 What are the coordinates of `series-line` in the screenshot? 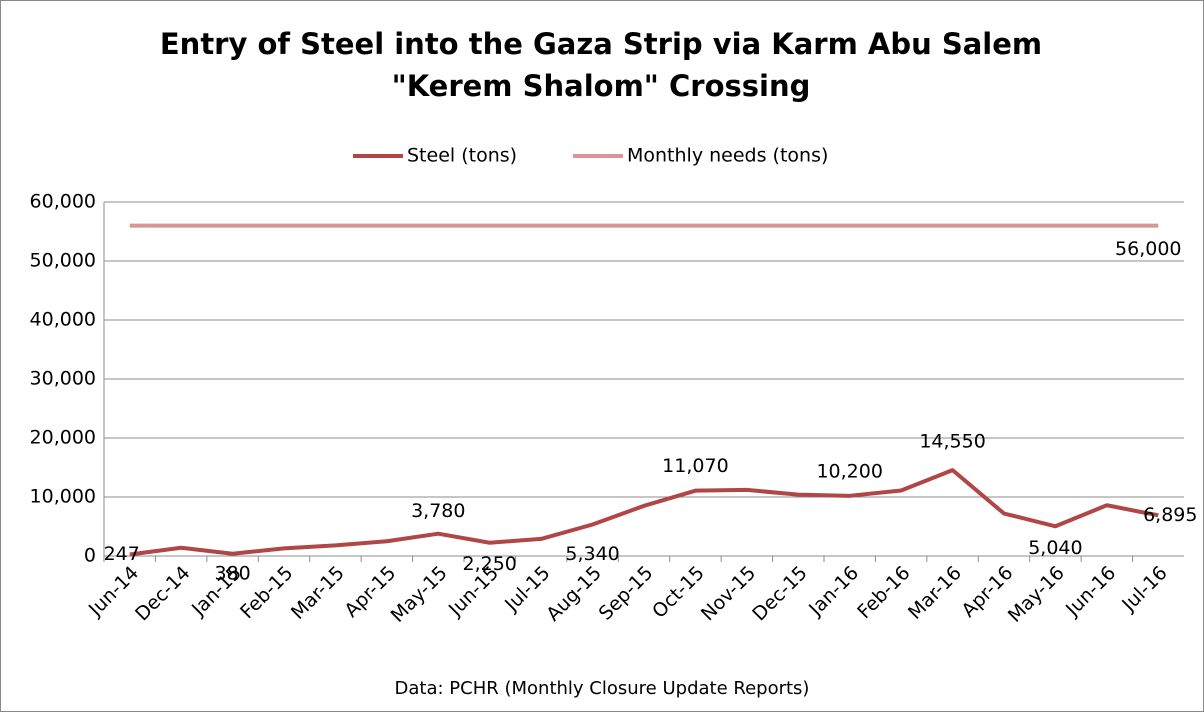 It's located at (644, 512).